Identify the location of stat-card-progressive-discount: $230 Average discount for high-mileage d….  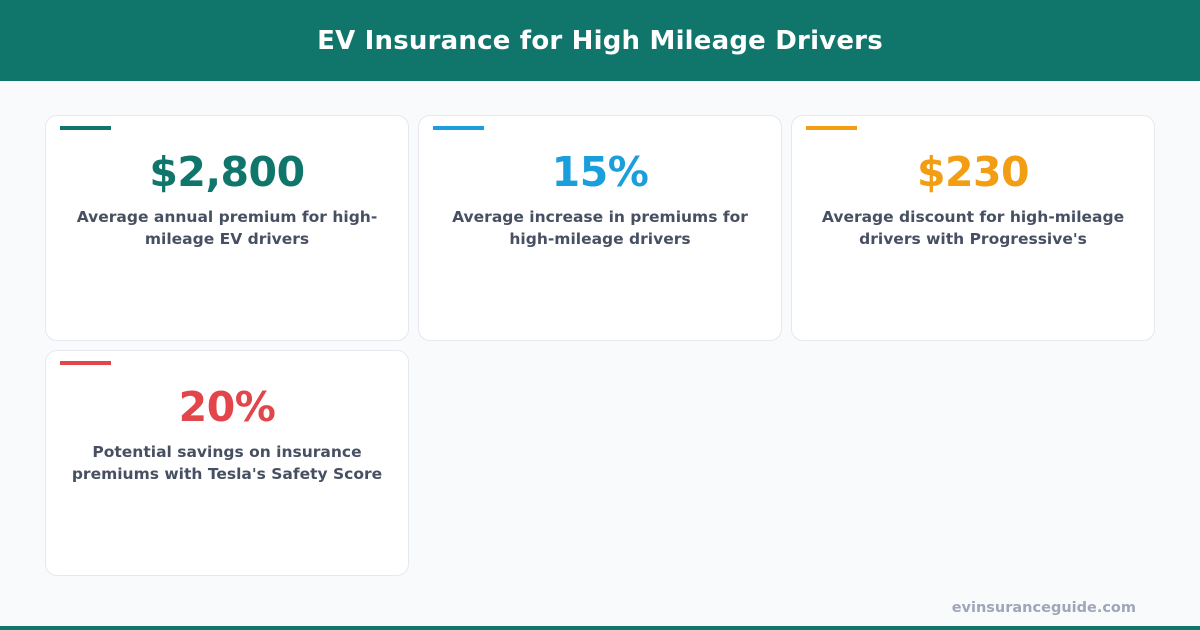
(973, 228).